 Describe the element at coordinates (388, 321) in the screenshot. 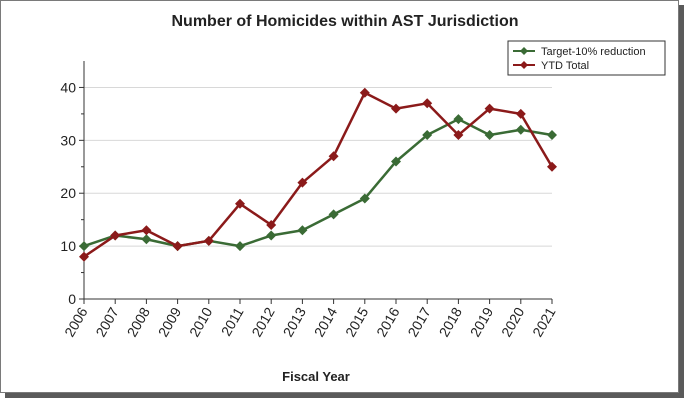

I see `x-tick-label: 2016` at that location.